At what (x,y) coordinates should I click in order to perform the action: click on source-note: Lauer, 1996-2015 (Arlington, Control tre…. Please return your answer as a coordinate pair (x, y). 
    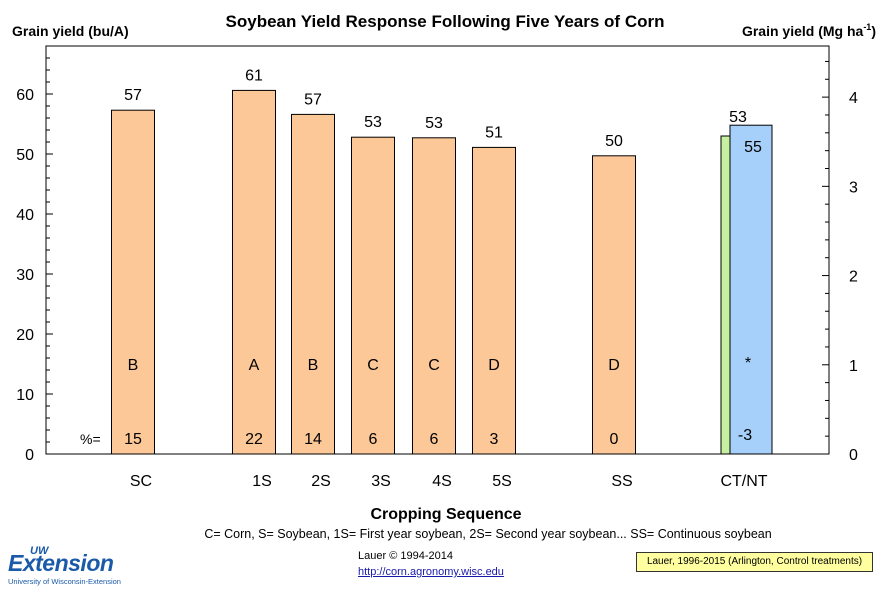
    Looking at the image, I should click on (754, 562).